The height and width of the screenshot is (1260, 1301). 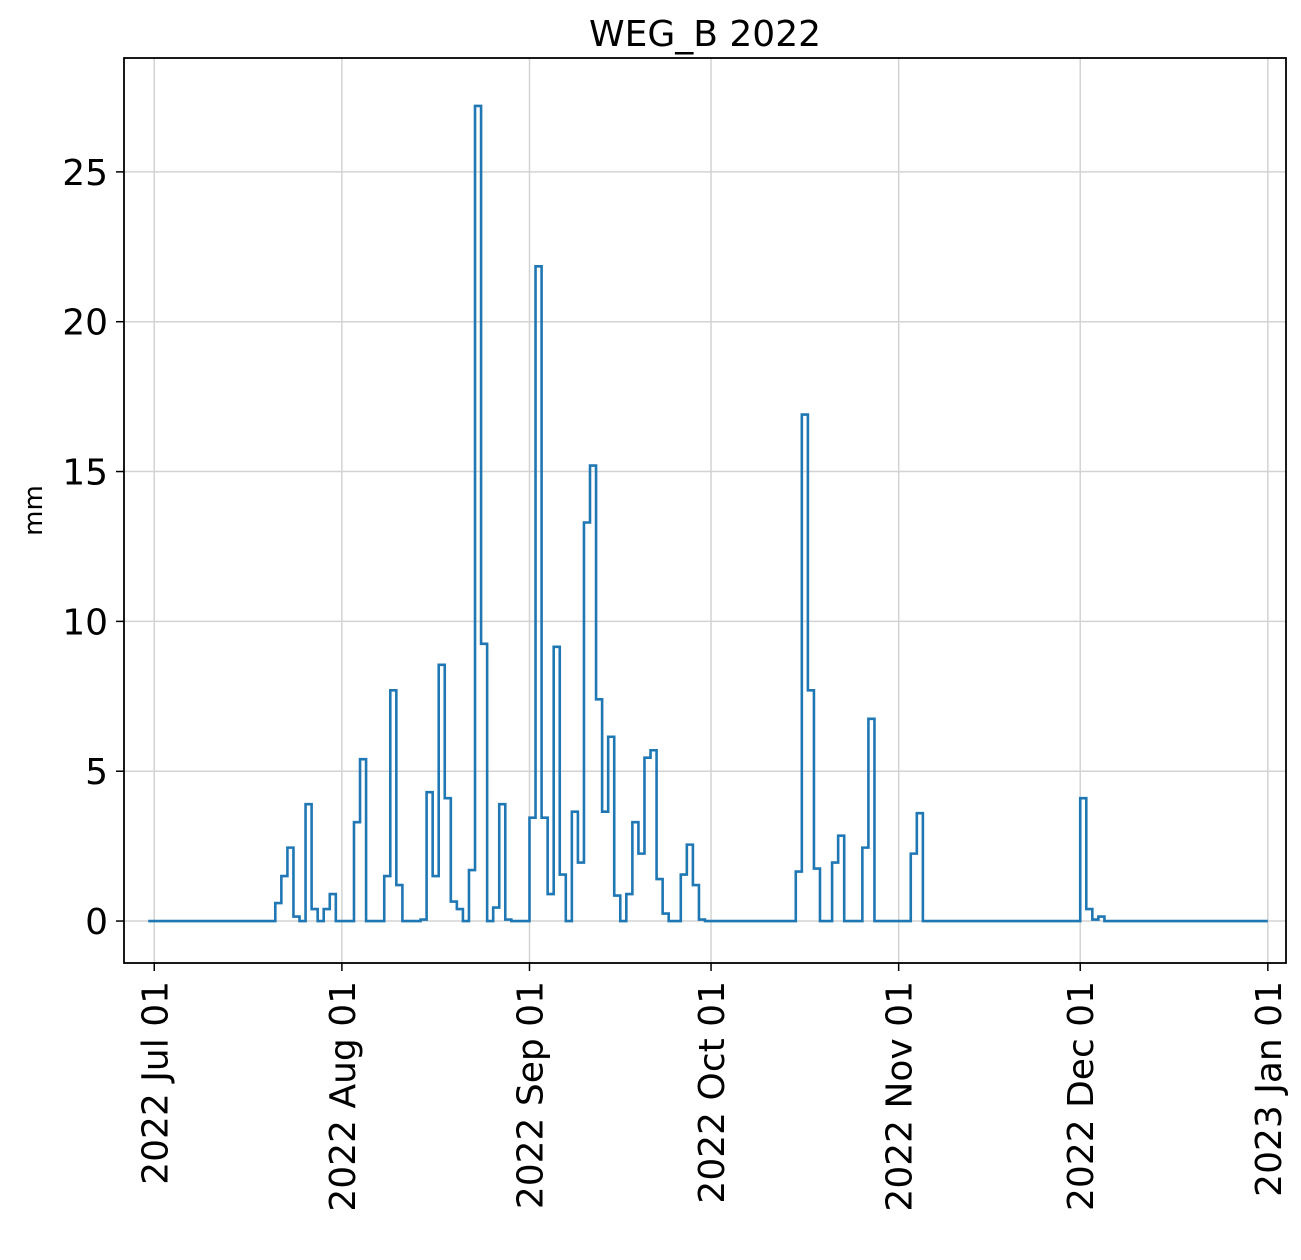 What do you see at coordinates (34, 510) in the screenshot?
I see `y-axis-label: mm` at bounding box center [34, 510].